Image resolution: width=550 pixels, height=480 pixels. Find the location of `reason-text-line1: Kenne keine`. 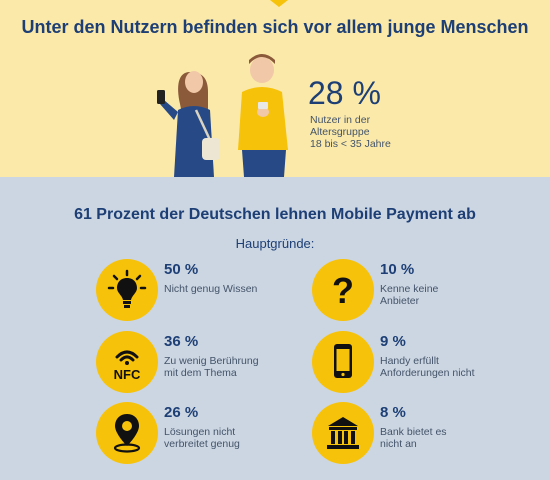

reason-text-line1: Kenne keine is located at coordinates (409, 289).